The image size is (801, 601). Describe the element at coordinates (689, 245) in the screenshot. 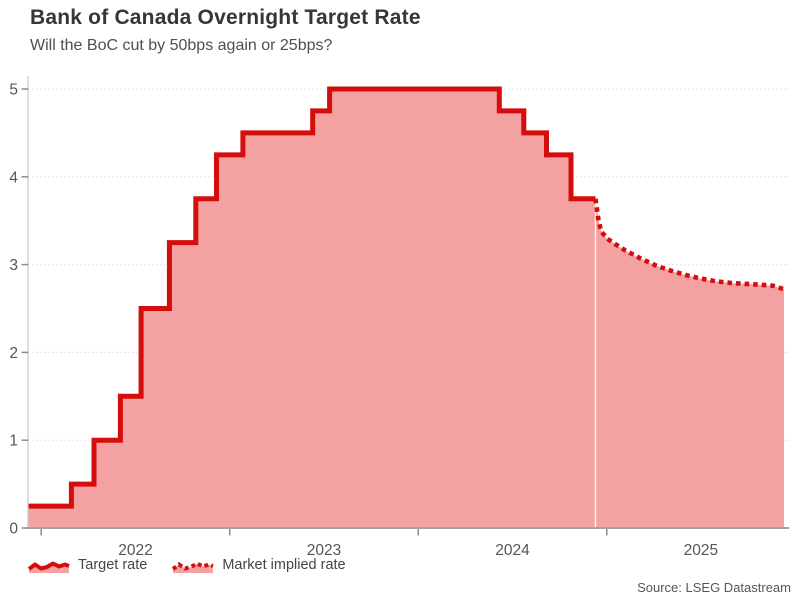

I see `market-implied-series` at that location.